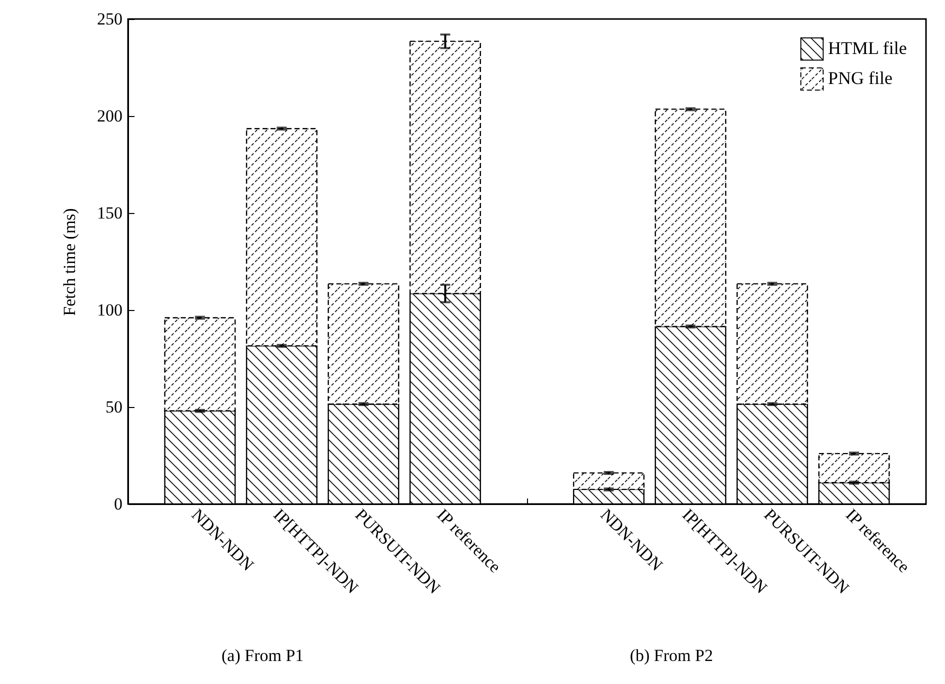  I want to click on text: (b) From P2, so click(671, 656).